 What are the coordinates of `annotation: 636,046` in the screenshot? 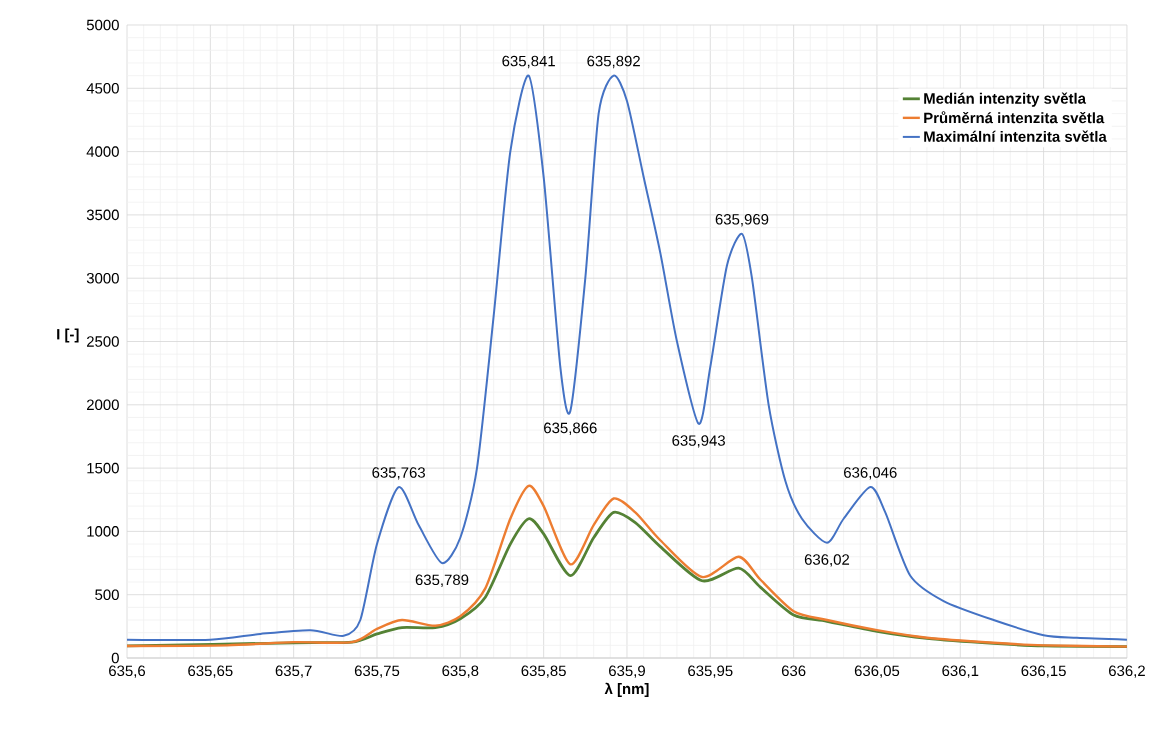 It's located at (870, 473).